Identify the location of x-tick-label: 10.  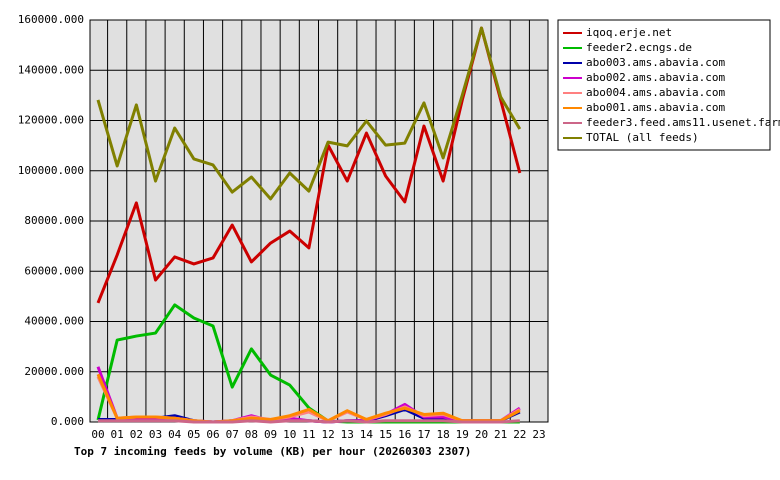
(289, 434).